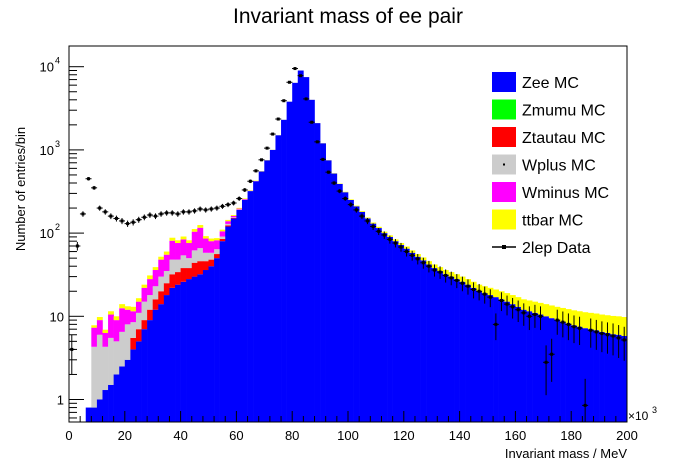 Image resolution: width=696 pixels, height=472 pixels. I want to click on legend-item-ttbar: ttbar MC, so click(537, 219).